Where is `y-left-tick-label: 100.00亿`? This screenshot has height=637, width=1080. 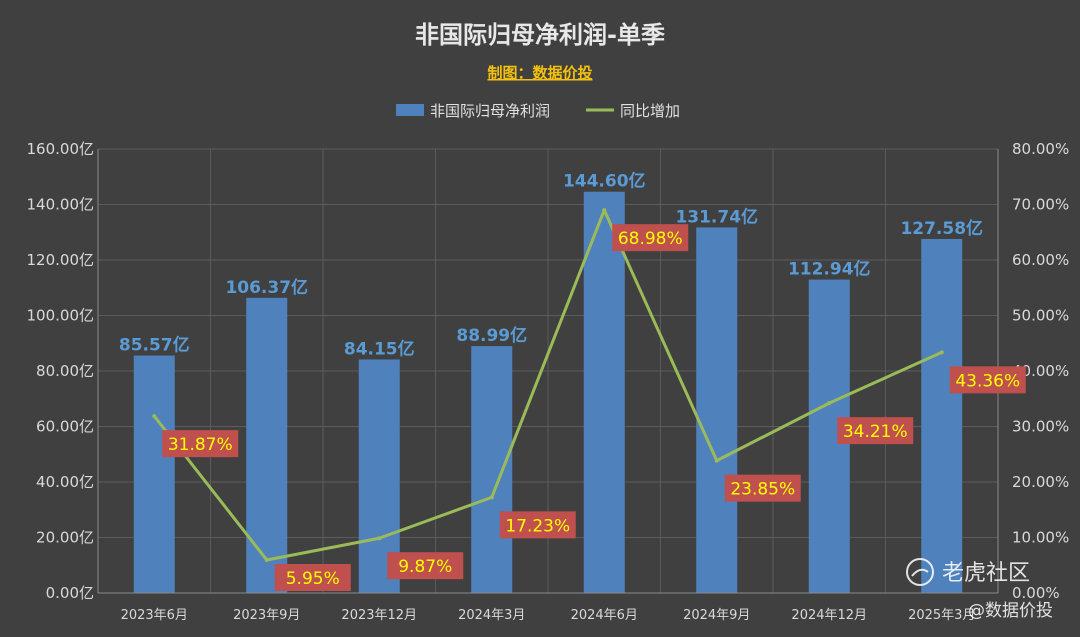
y-left-tick-label: 100.00亿 is located at coordinates (61, 316).